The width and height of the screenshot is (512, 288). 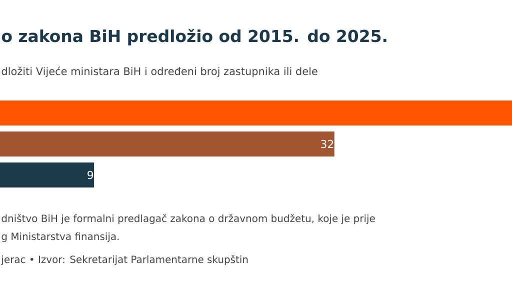 I want to click on text: g Ministarstva finansija., so click(x=60, y=237).